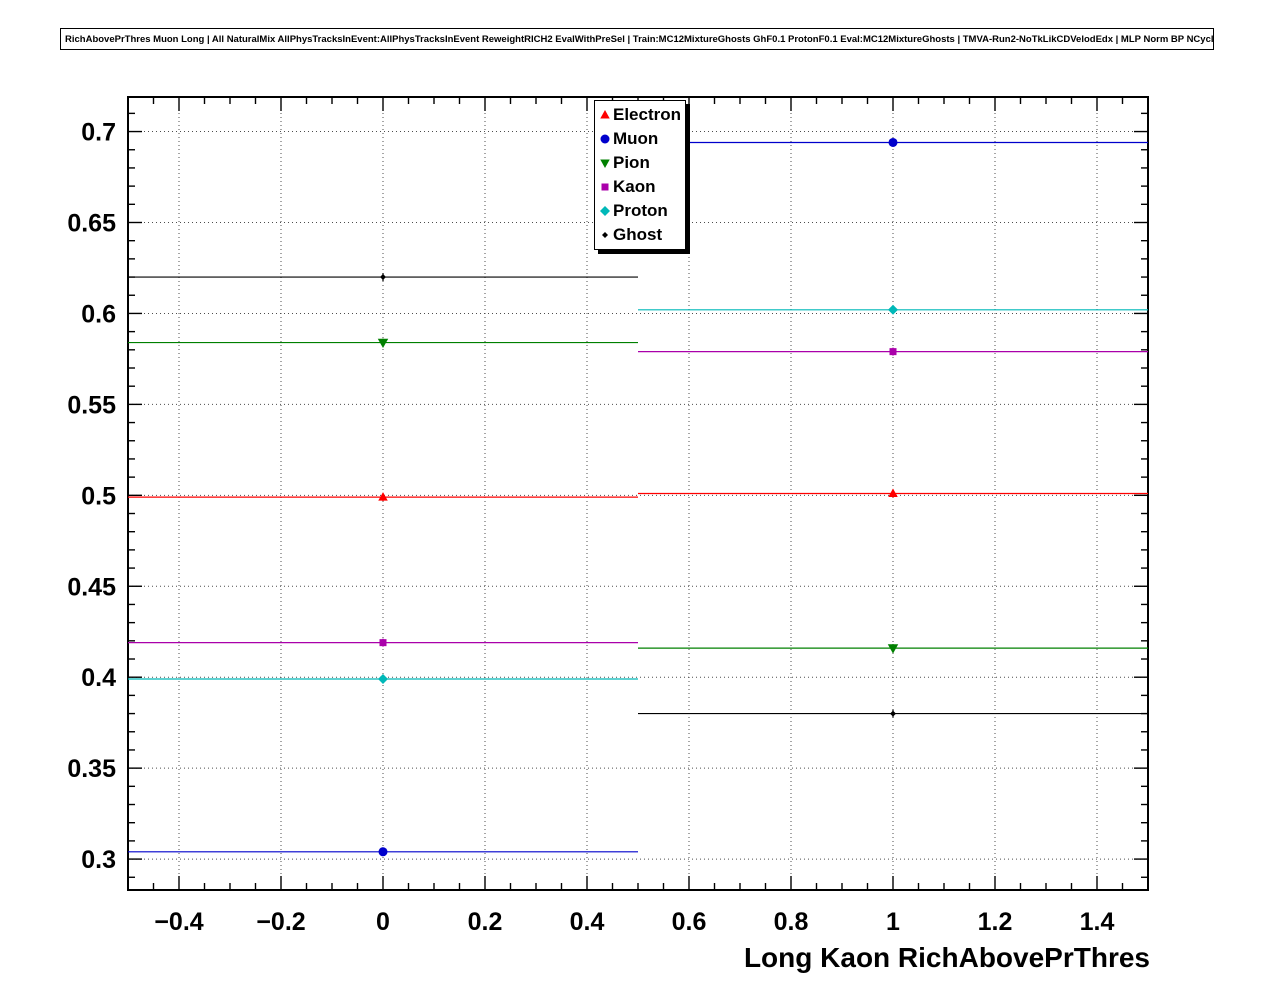  Describe the element at coordinates (1097, 922) in the screenshot. I see `svg-text: 1.4` at that location.